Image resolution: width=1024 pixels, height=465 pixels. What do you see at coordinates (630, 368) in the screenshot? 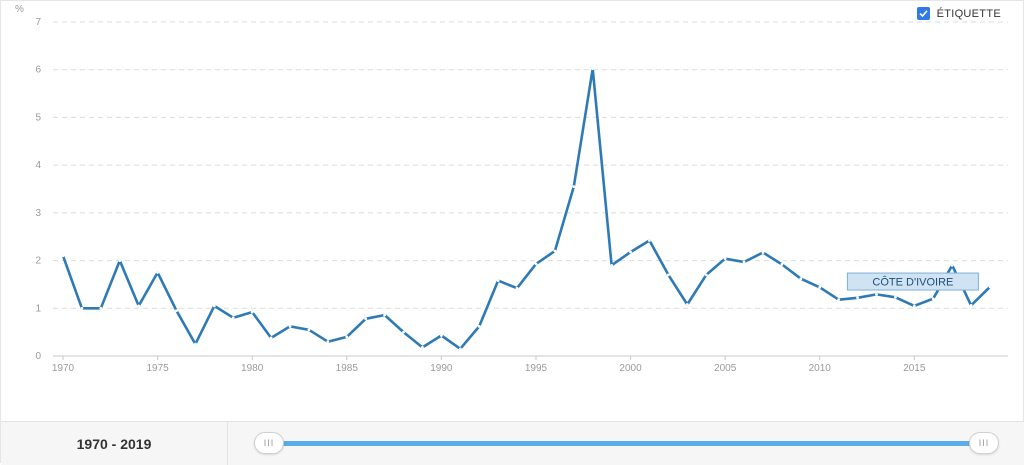
I see `x-tick-label: 2000` at bounding box center [630, 368].